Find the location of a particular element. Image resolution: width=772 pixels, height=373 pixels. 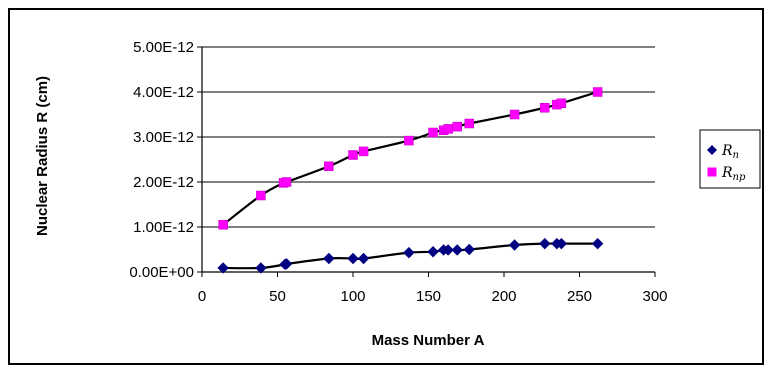

y-tick-label: 5.00E-12 is located at coordinates (163, 47).